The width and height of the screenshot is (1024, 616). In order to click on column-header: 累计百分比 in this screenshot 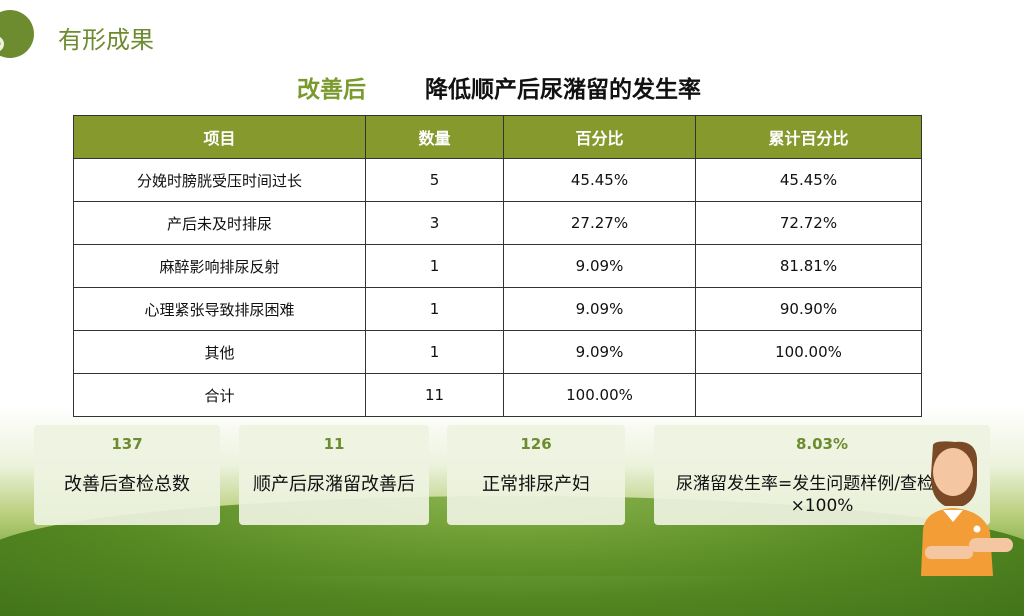, I will do `click(808, 137)`.